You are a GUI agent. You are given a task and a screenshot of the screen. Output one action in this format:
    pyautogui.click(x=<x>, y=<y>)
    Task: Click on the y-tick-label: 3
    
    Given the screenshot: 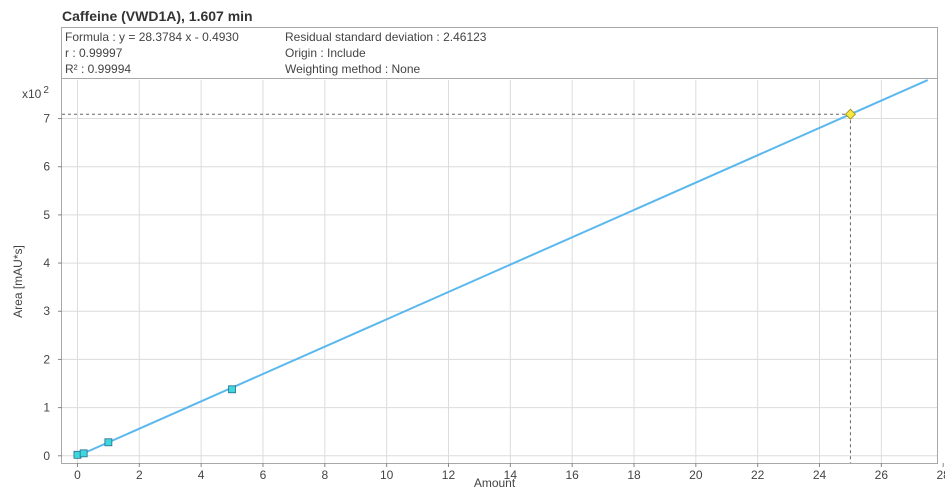 What is the action you would take?
    pyautogui.click(x=46, y=311)
    